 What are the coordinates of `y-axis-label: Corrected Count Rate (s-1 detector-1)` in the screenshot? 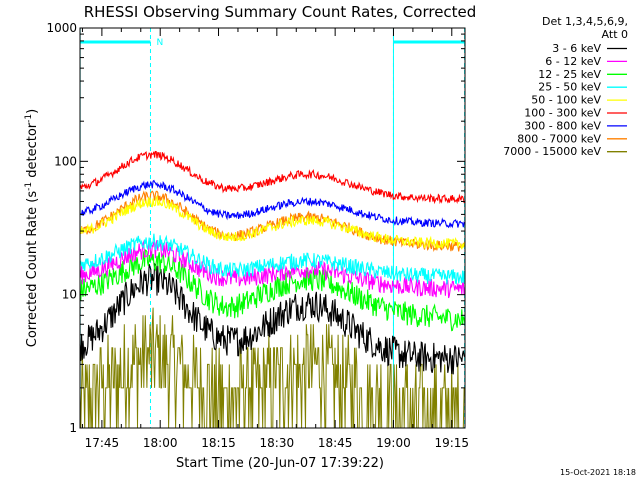 It's located at (32, 228).